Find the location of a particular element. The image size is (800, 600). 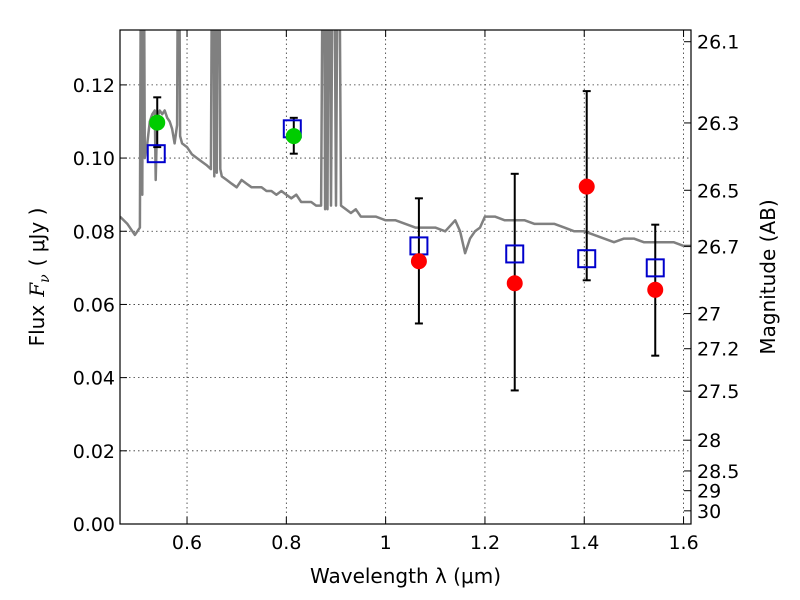

x-tick-label: 0.6 is located at coordinates (187, 543).